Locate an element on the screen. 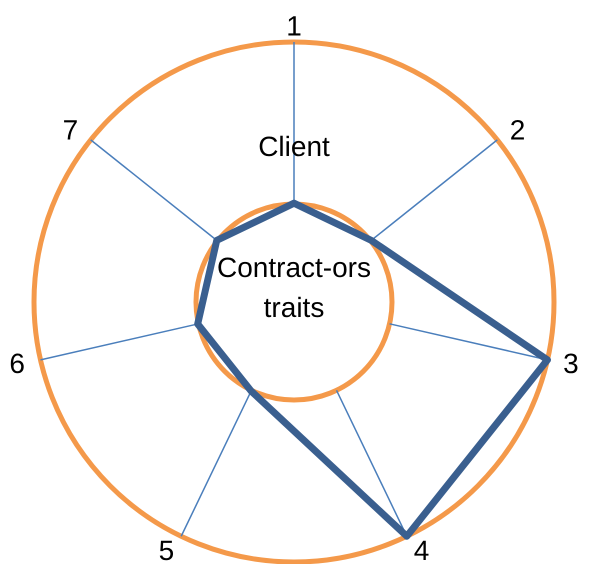 This screenshot has width=591, height=572. spoke-label: 4 is located at coordinates (422, 550).